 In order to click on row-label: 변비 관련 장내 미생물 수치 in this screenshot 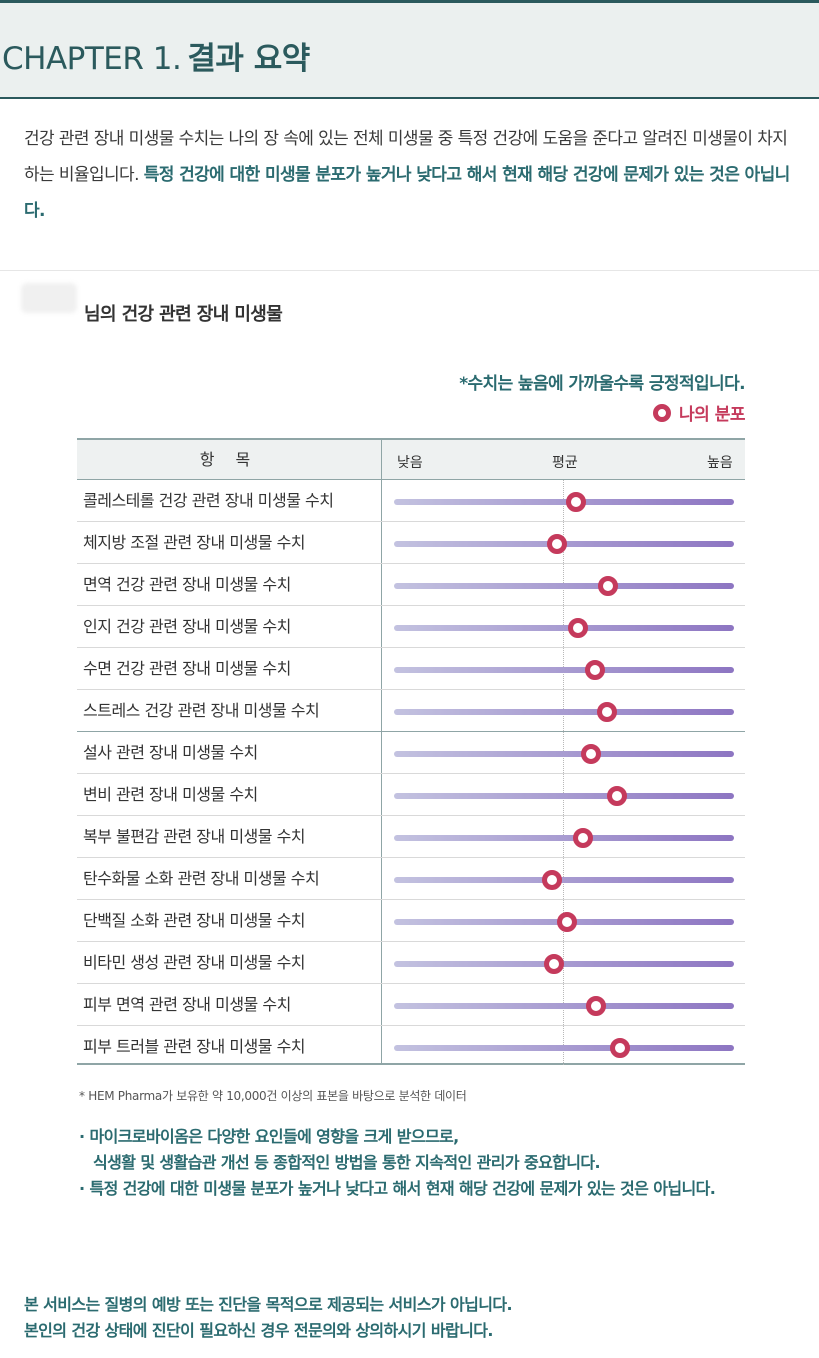, I will do `click(170, 794)`.